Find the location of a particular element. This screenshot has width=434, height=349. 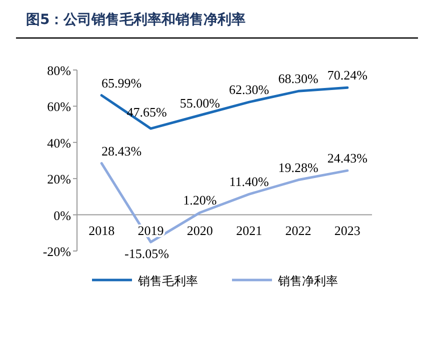

data-label: 1.20% is located at coordinates (200, 200).